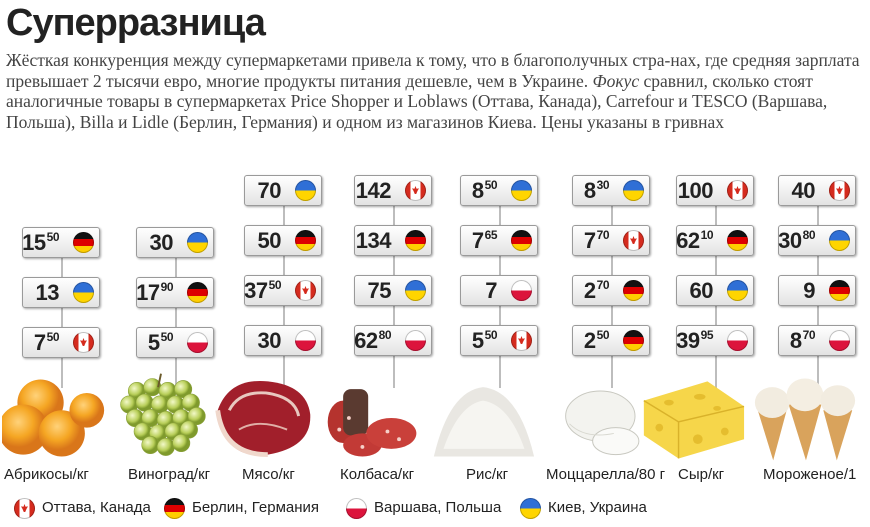 Image resolution: width=870 pixels, height=527 pixels. Describe the element at coordinates (262, 291) in the screenshot. I see `price-value: 3750` at that location.